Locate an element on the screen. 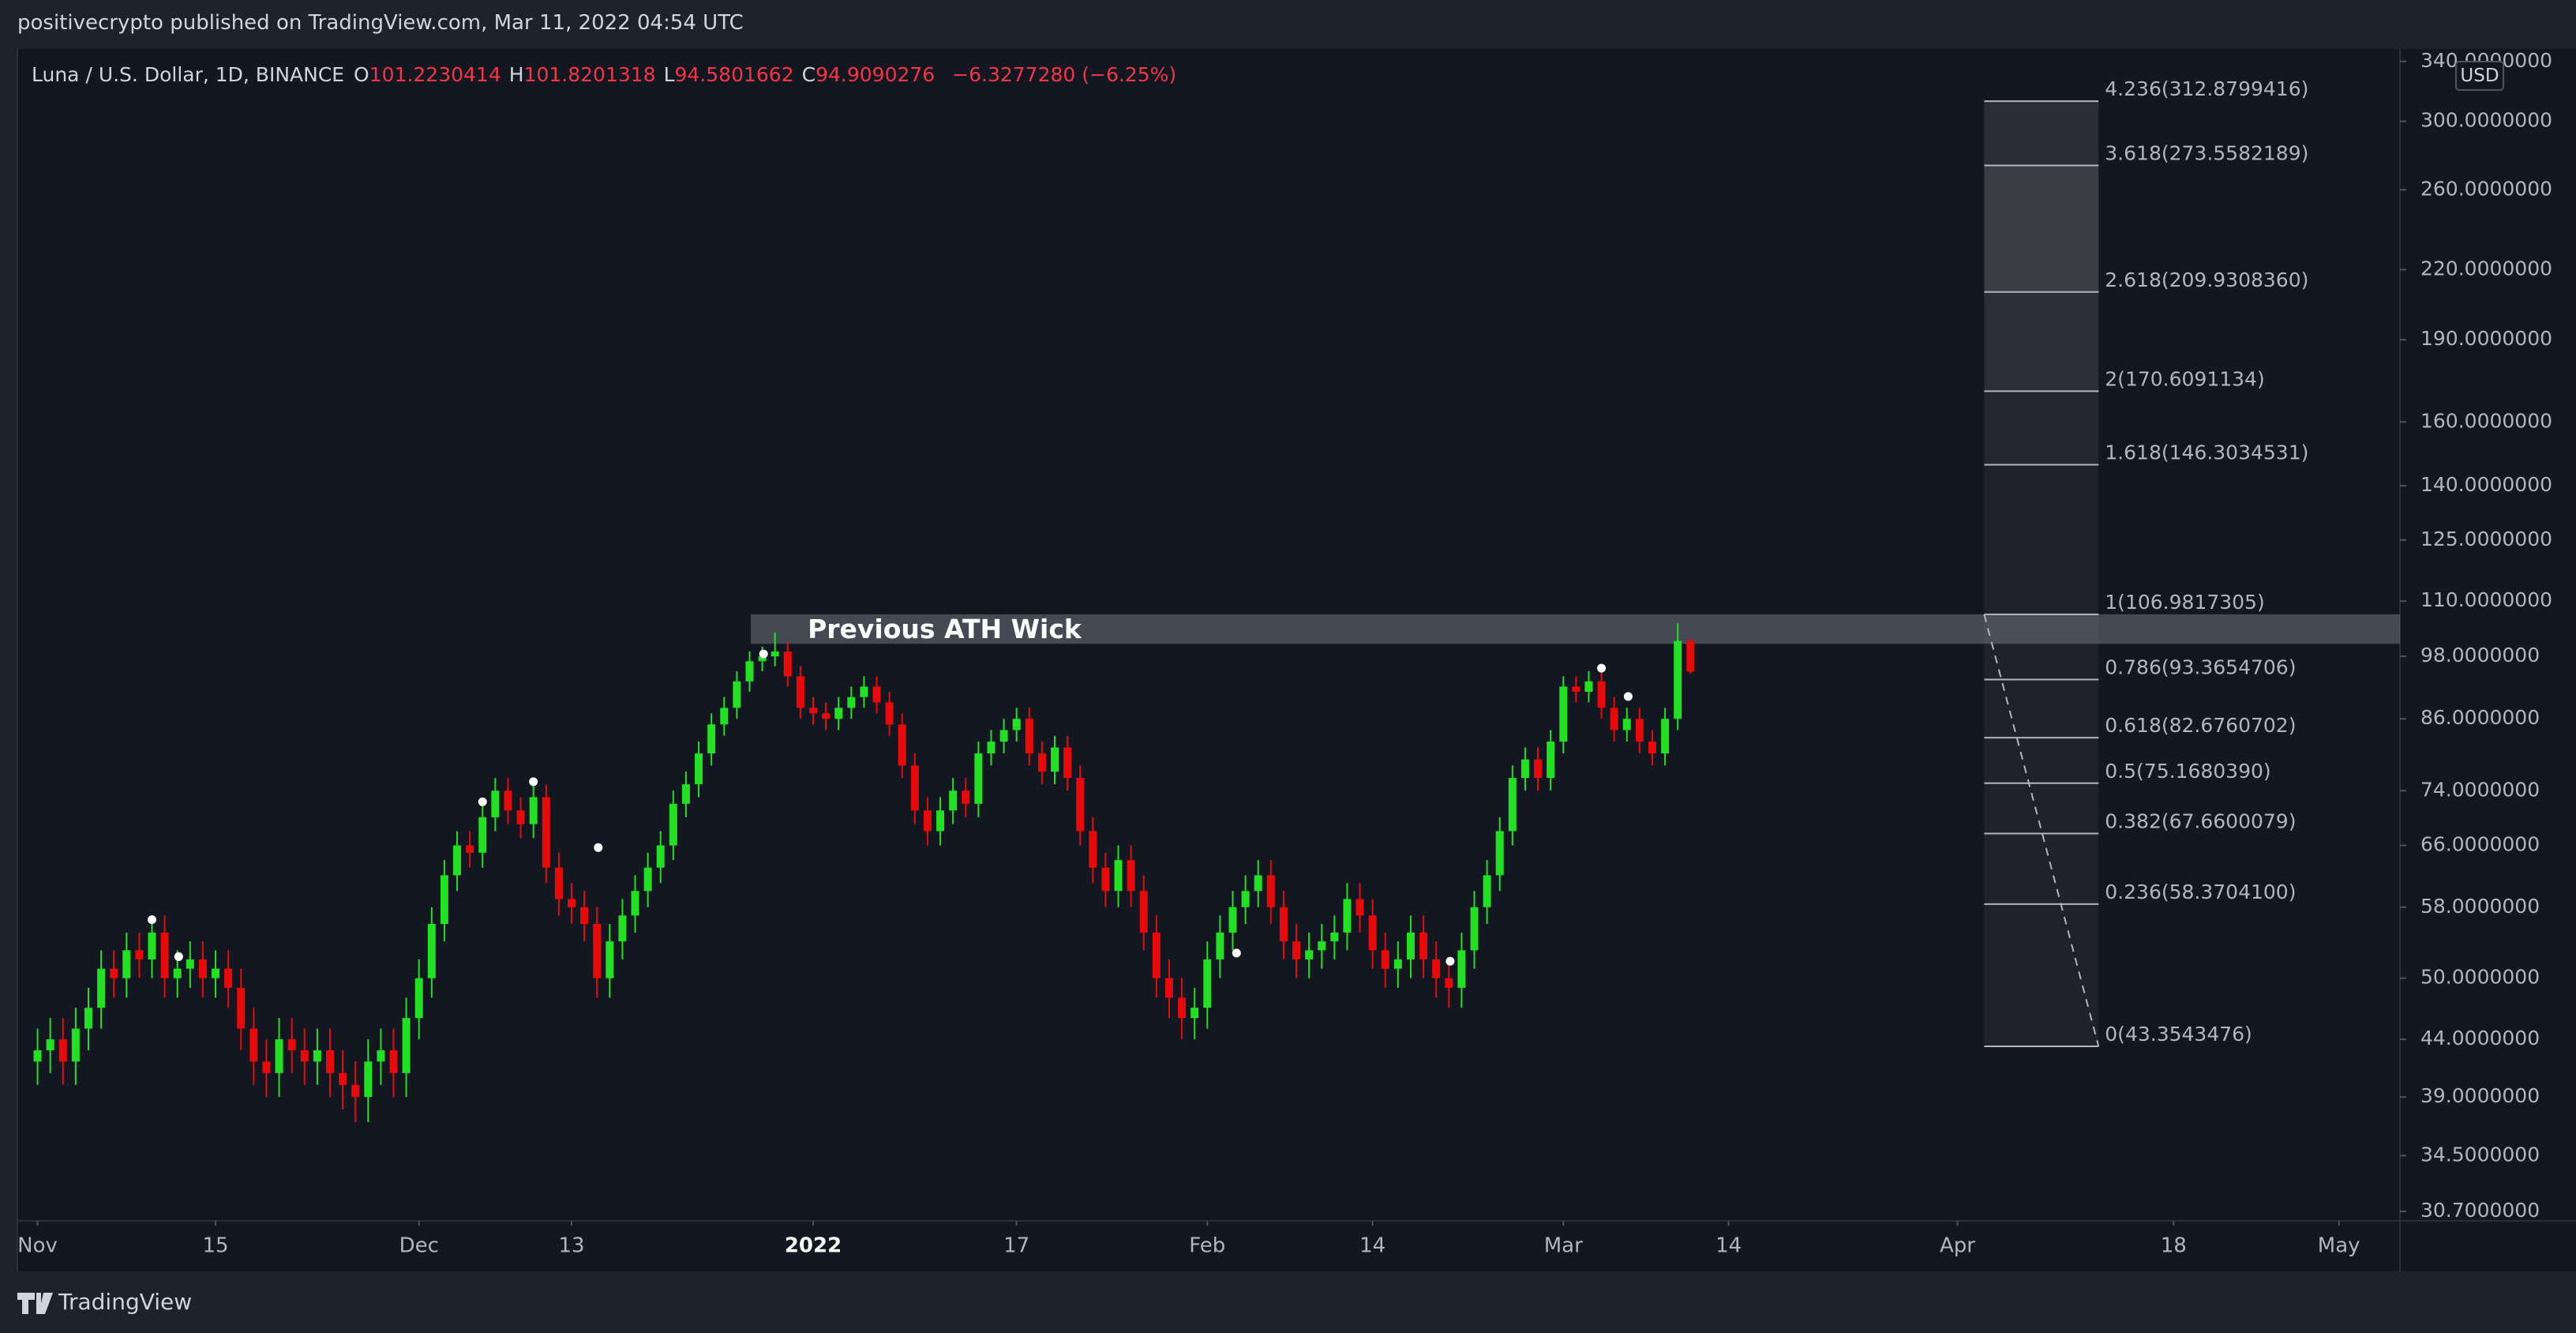  currency-badge: USD is located at coordinates (2479, 76).